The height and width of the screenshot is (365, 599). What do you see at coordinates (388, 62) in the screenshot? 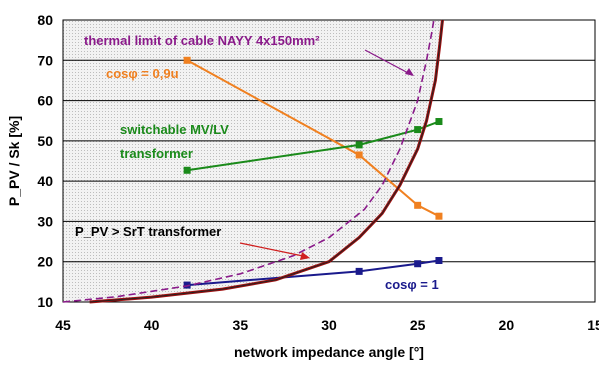
I see `thermal-arrow` at bounding box center [388, 62].